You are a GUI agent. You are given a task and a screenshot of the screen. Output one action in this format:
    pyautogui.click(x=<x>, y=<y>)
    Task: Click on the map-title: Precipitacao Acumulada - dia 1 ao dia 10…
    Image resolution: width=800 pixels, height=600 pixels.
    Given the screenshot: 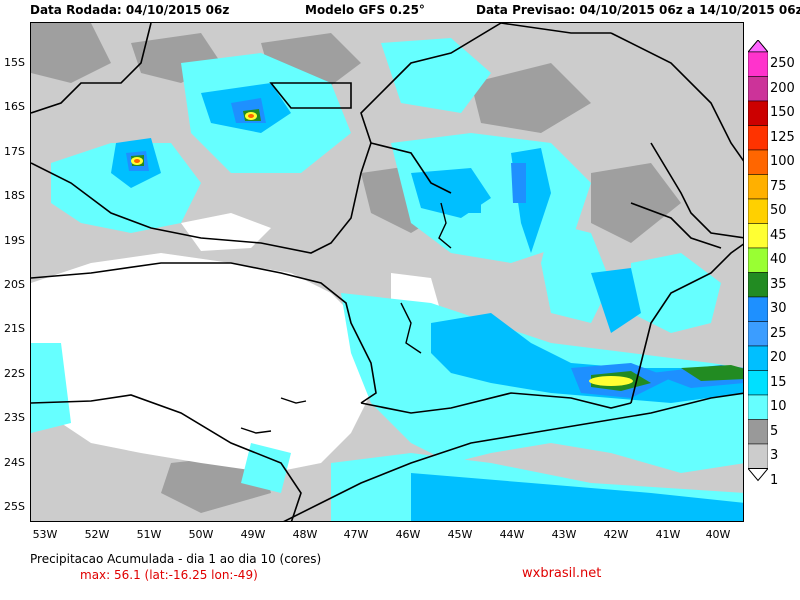 What is the action you would take?
    pyautogui.click(x=176, y=559)
    